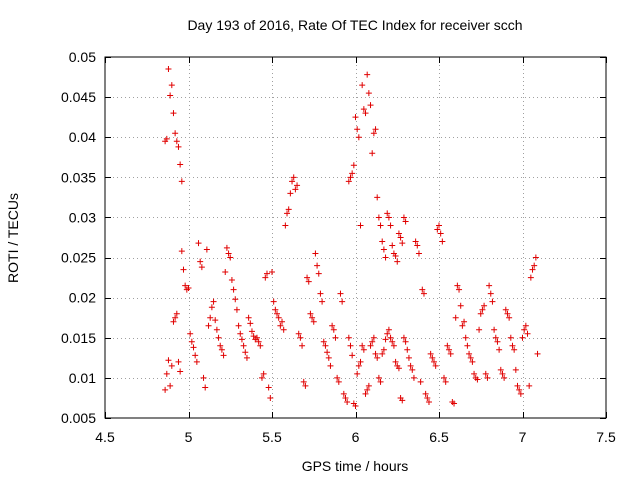  Describe the element at coordinates (82, 137) in the screenshot. I see `y-tick-label: 0.04` at that location.